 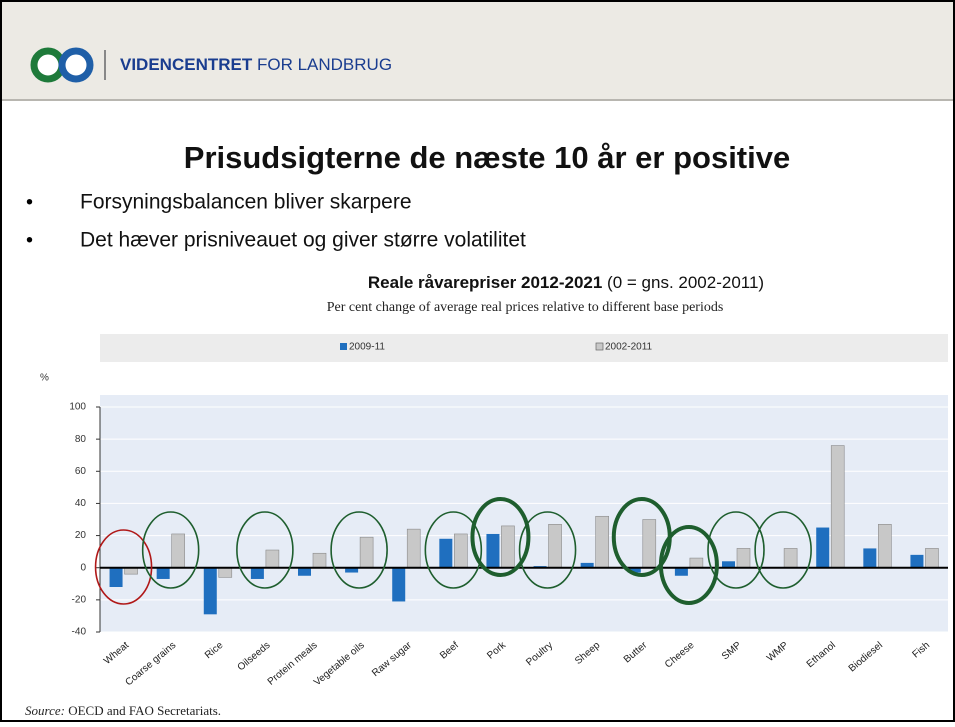 What do you see at coordinates (144, 710) in the screenshot?
I see `source-text: OECD and FAO Secretariats.` at bounding box center [144, 710].